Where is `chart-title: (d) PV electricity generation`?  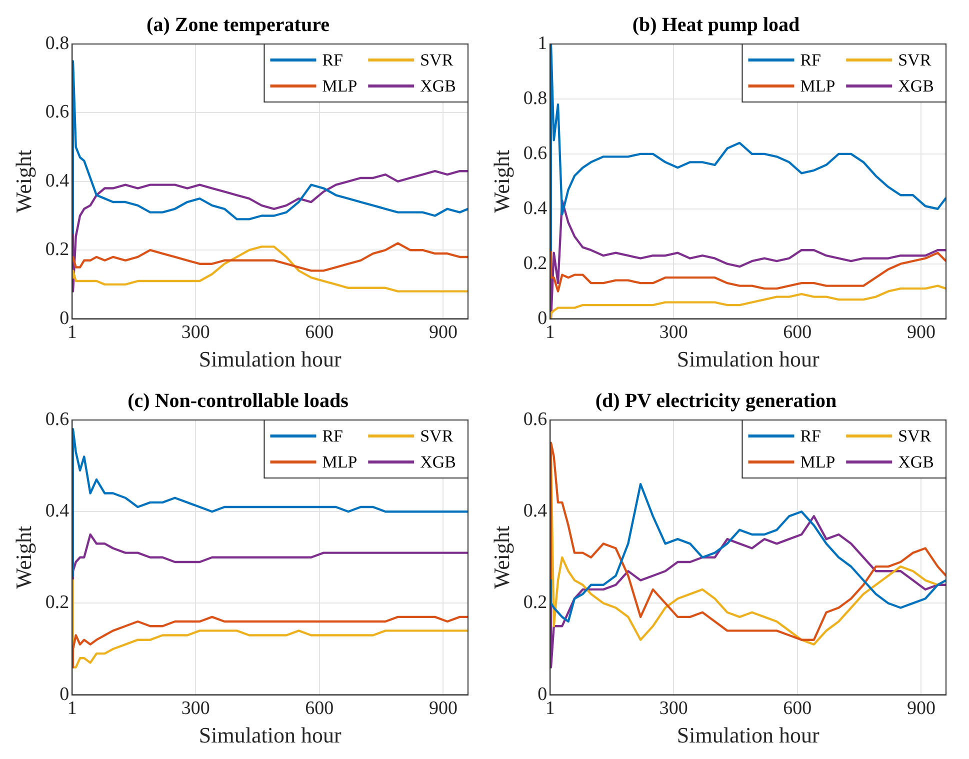 chart-title: (d) PV electricity generation is located at coordinates (716, 401).